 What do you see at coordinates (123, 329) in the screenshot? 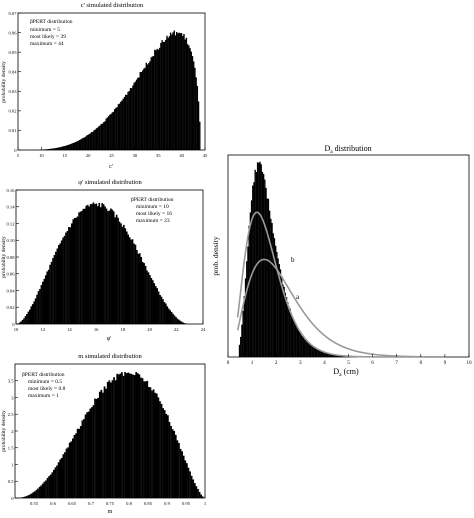
I see `x-tick-label: 18` at bounding box center [123, 329].